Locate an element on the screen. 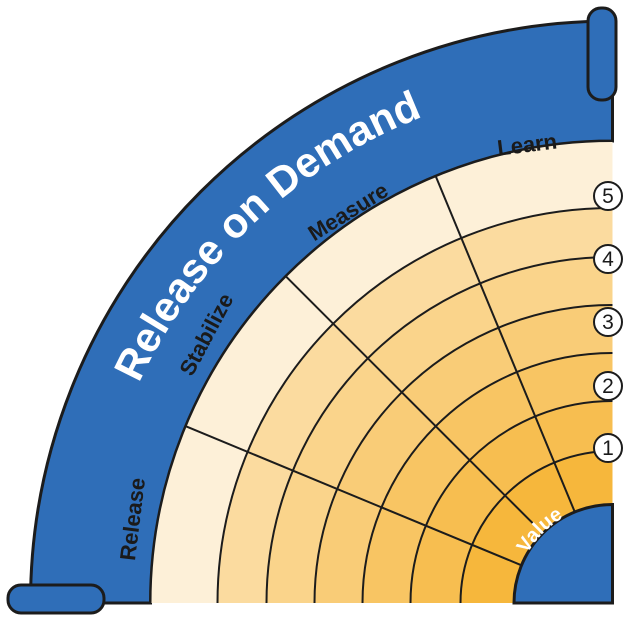  level-marker-label: 3 is located at coordinates (608, 322).